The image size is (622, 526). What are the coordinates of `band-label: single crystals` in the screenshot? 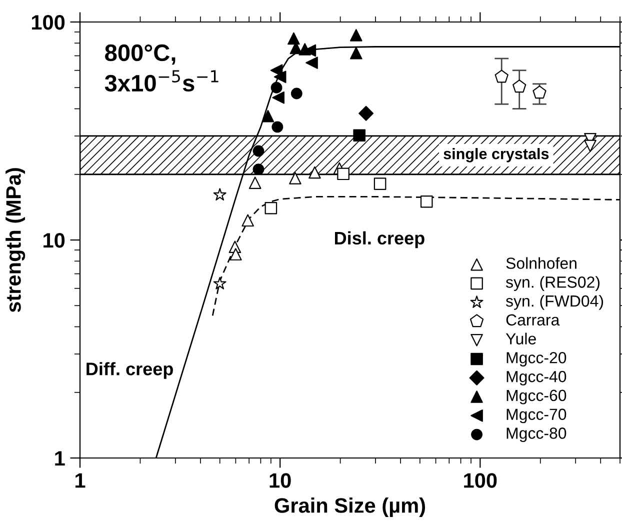 It's located at (496, 155).